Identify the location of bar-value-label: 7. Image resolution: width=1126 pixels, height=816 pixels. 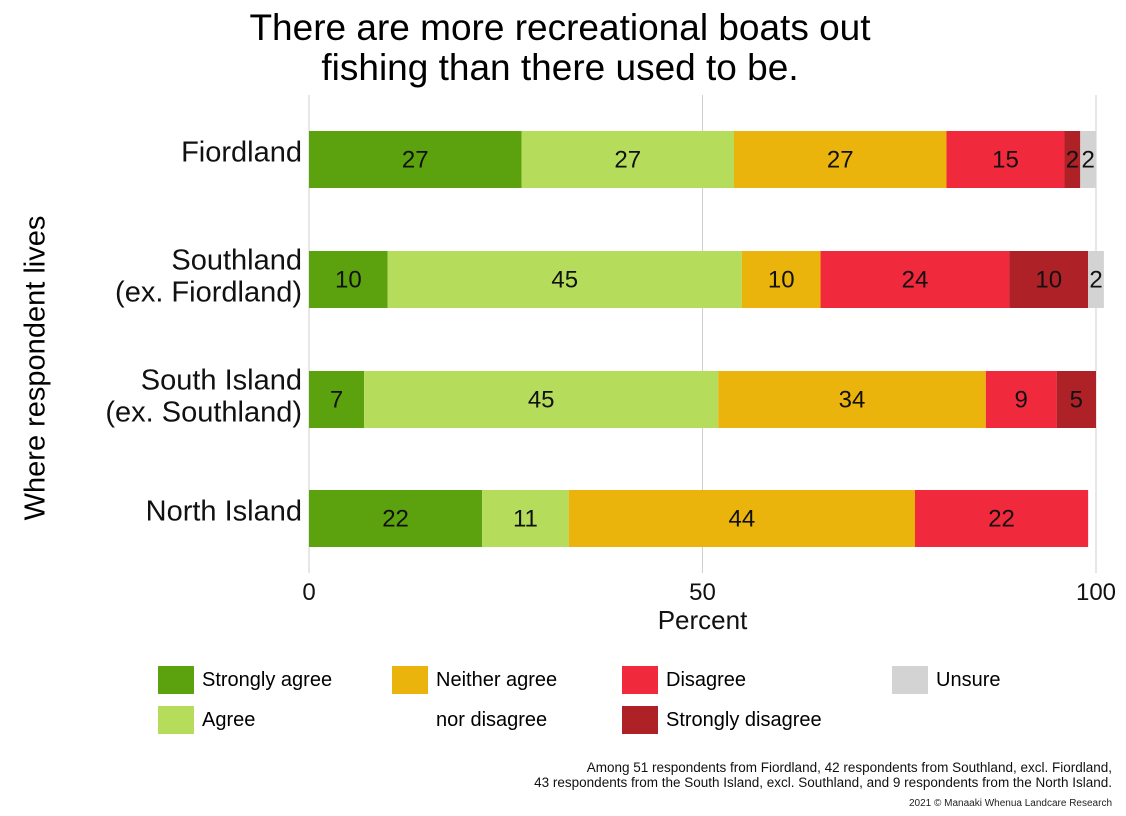
(336, 400).